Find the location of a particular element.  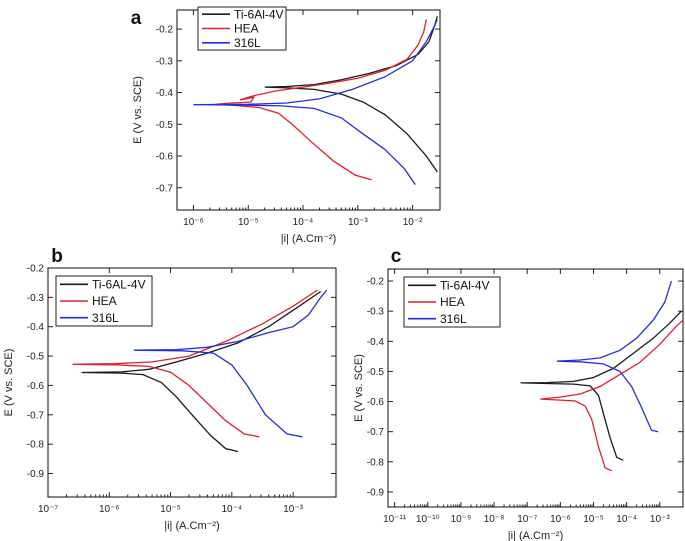

plot-frame is located at coordinates (308, 110).